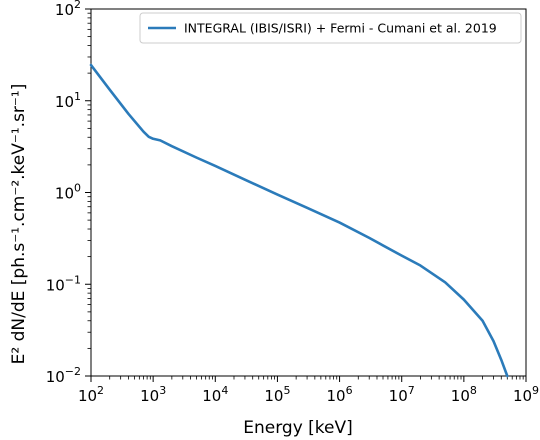  I want to click on x-tick-label: 10⁷, so click(402, 394).